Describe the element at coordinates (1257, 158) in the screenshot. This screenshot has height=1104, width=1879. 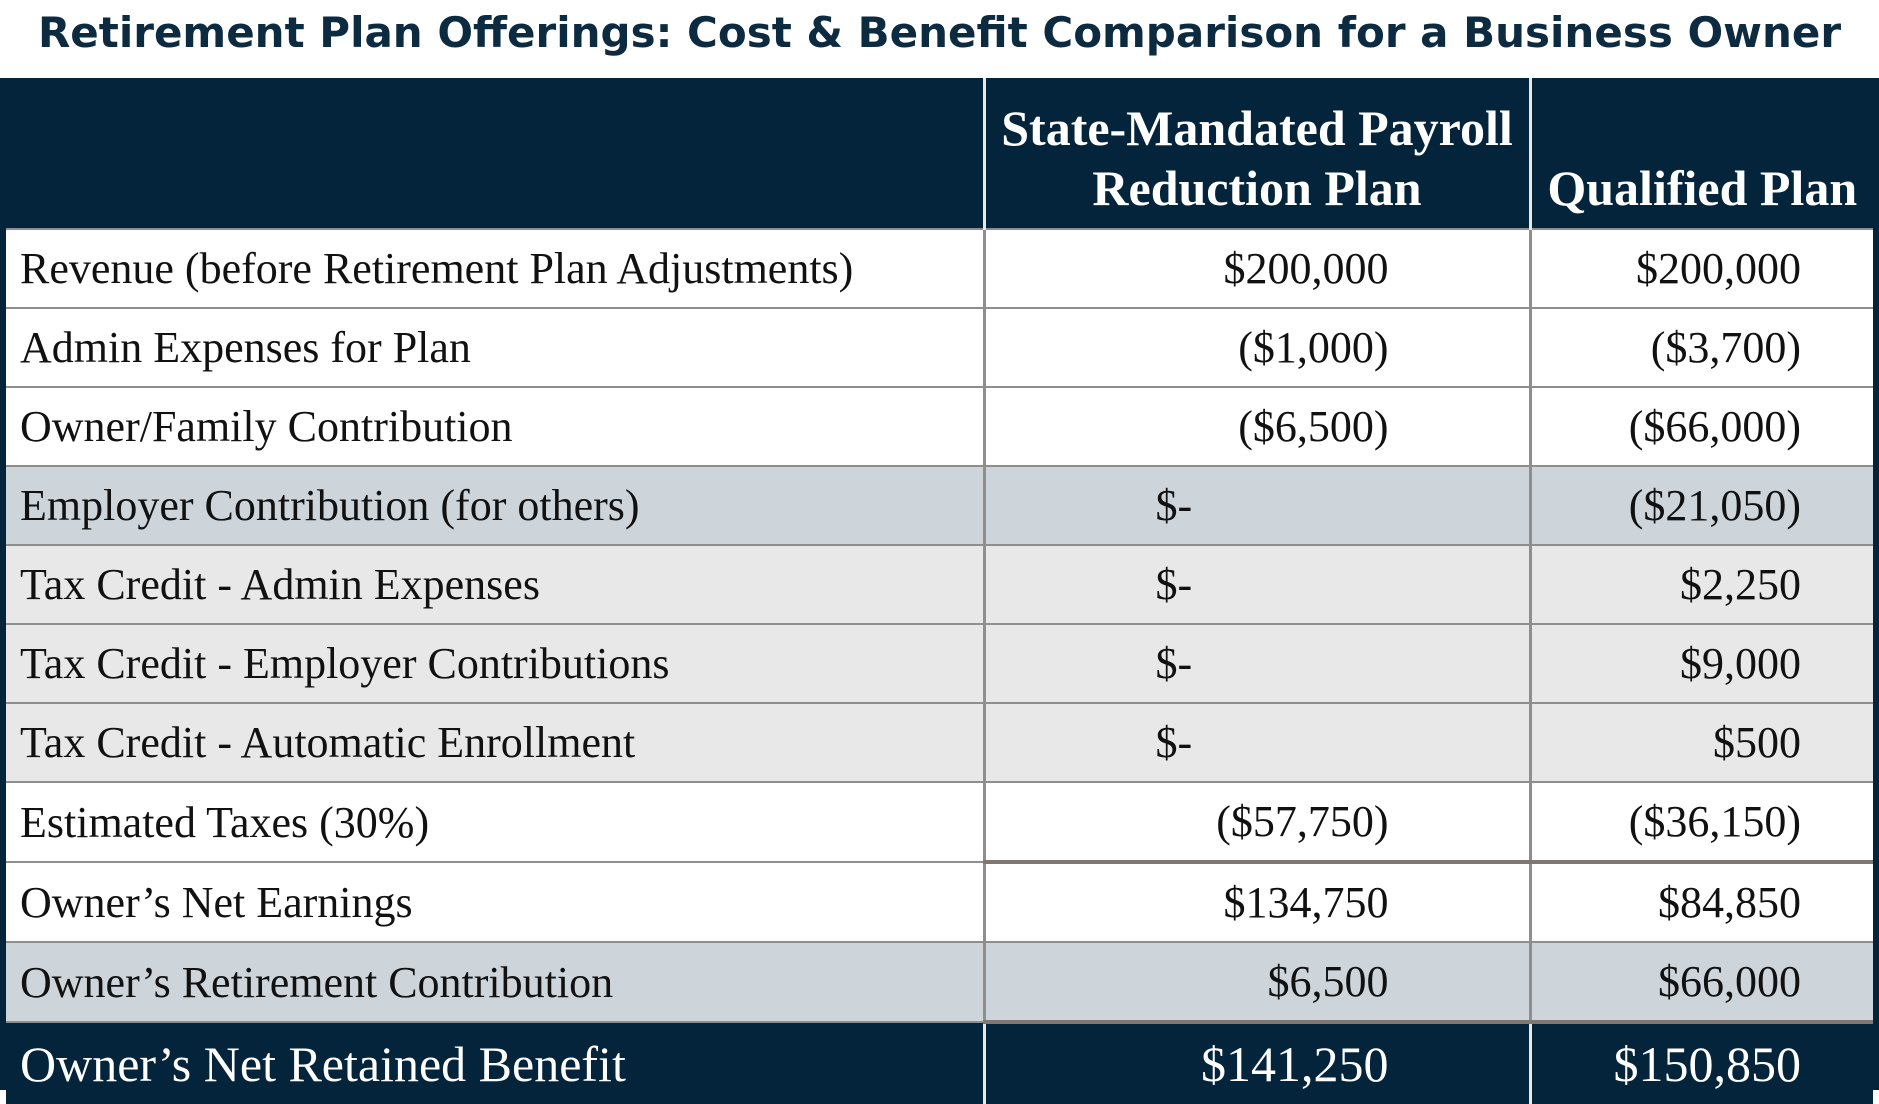
I see `header-state-plan-text: State-Mandated Payroll Reduction Plan` at that location.